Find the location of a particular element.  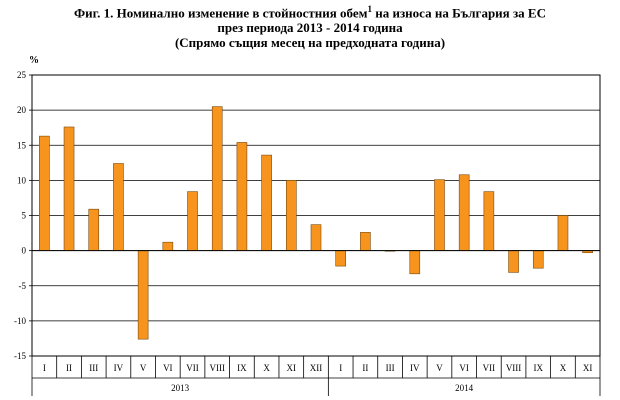

y-tick-label: -5 is located at coordinates (23, 286).